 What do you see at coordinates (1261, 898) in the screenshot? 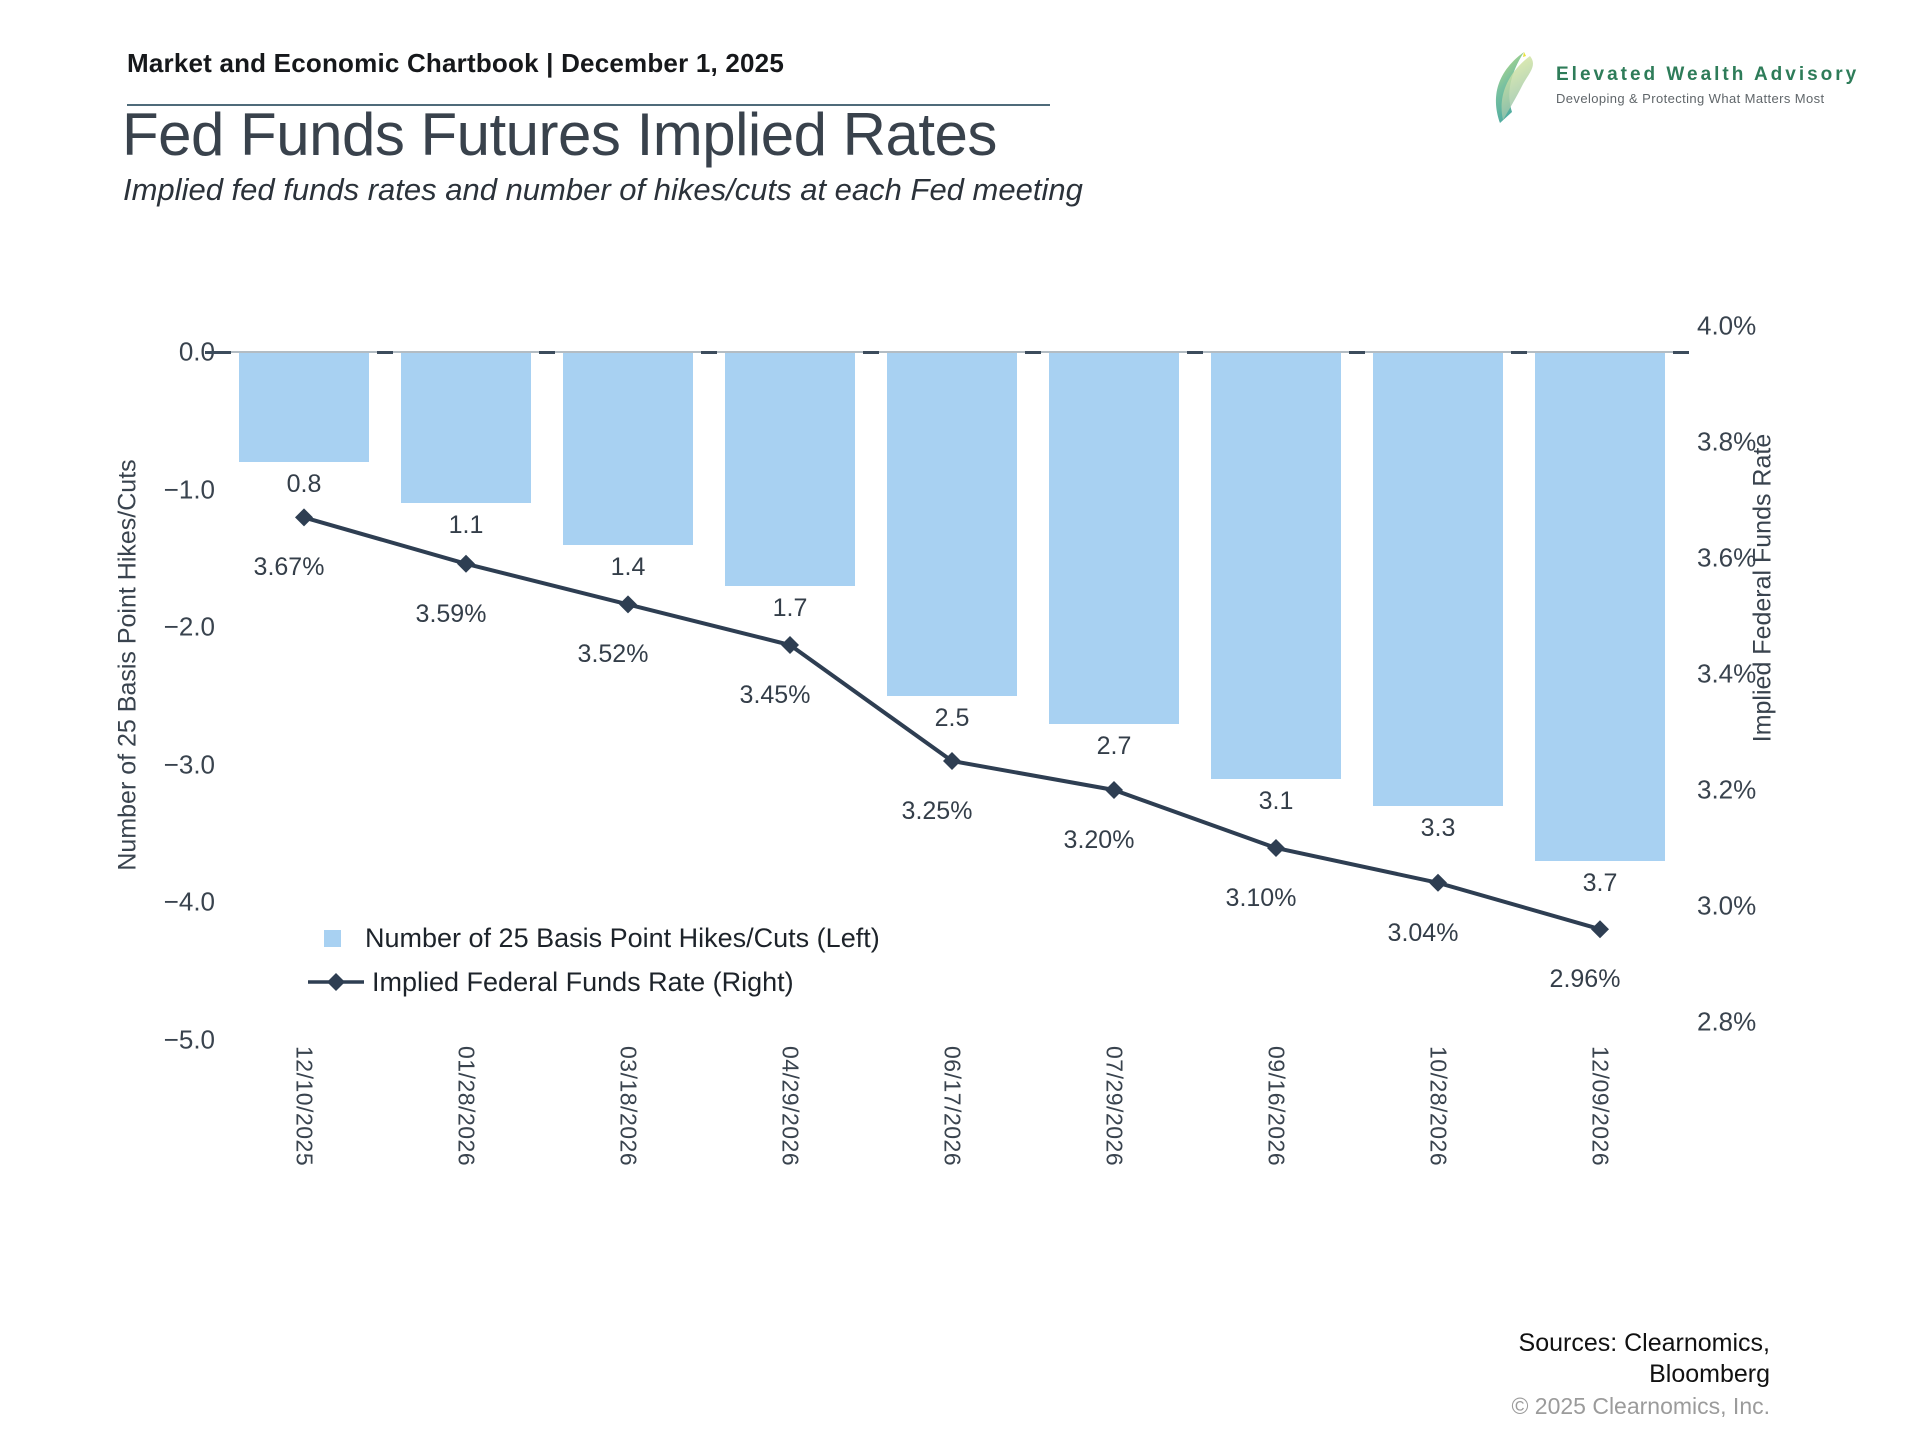
I see `rate-value-label: 3.10%` at bounding box center [1261, 898].